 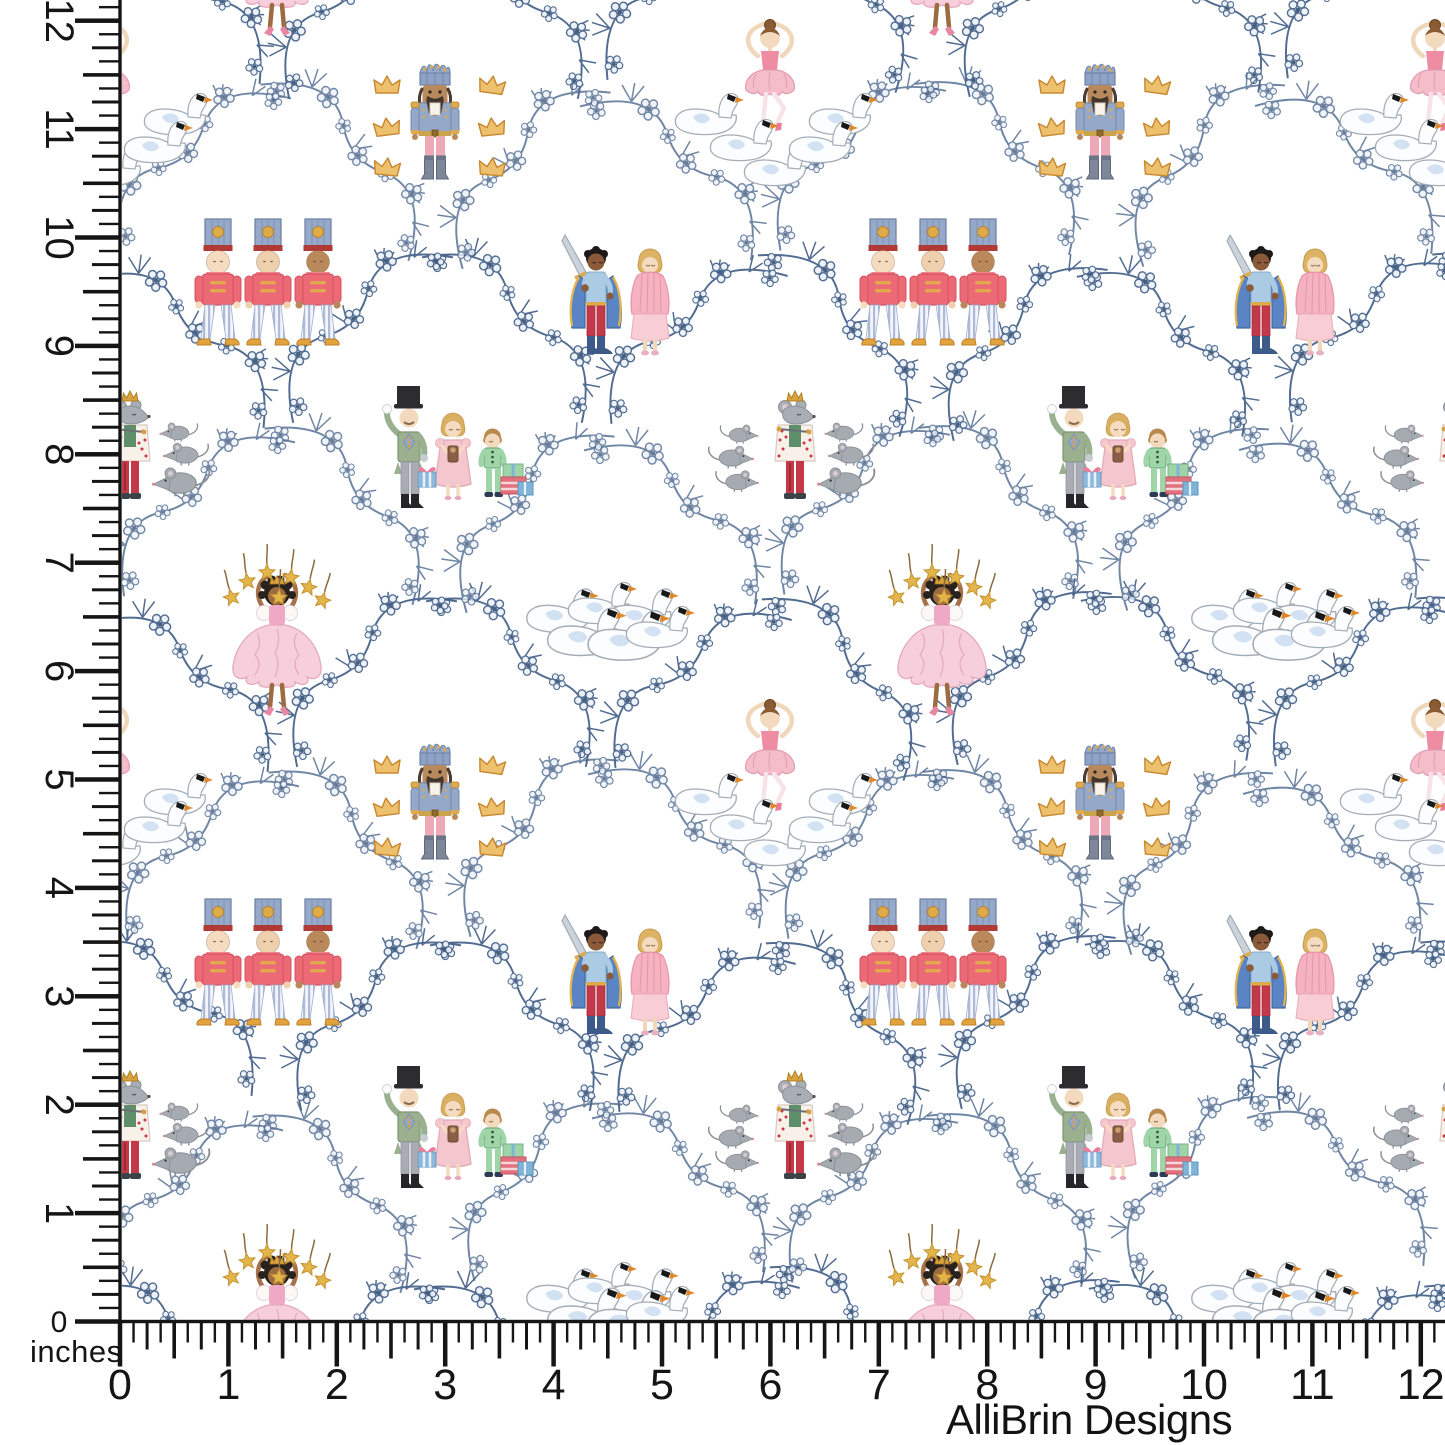 What do you see at coordinates (59, 454) in the screenshot?
I see `vertical-ruler-number: 8` at bounding box center [59, 454].